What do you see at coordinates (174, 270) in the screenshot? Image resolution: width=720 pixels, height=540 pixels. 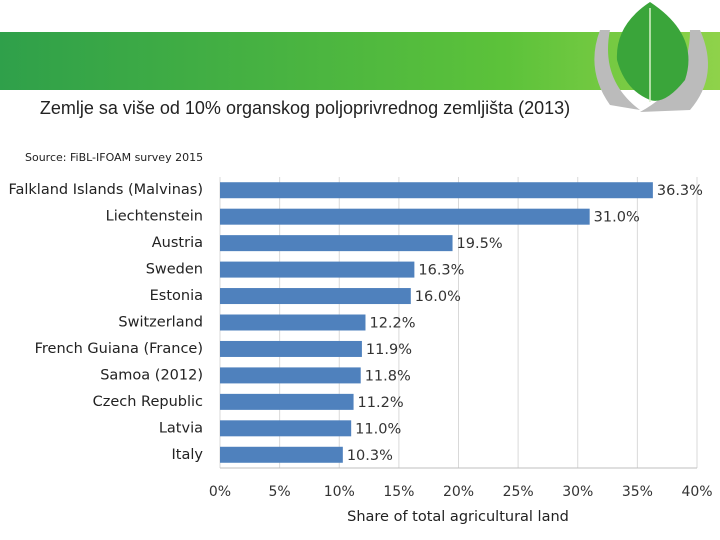 I see `y-tick-label: Sweden` at bounding box center [174, 270].